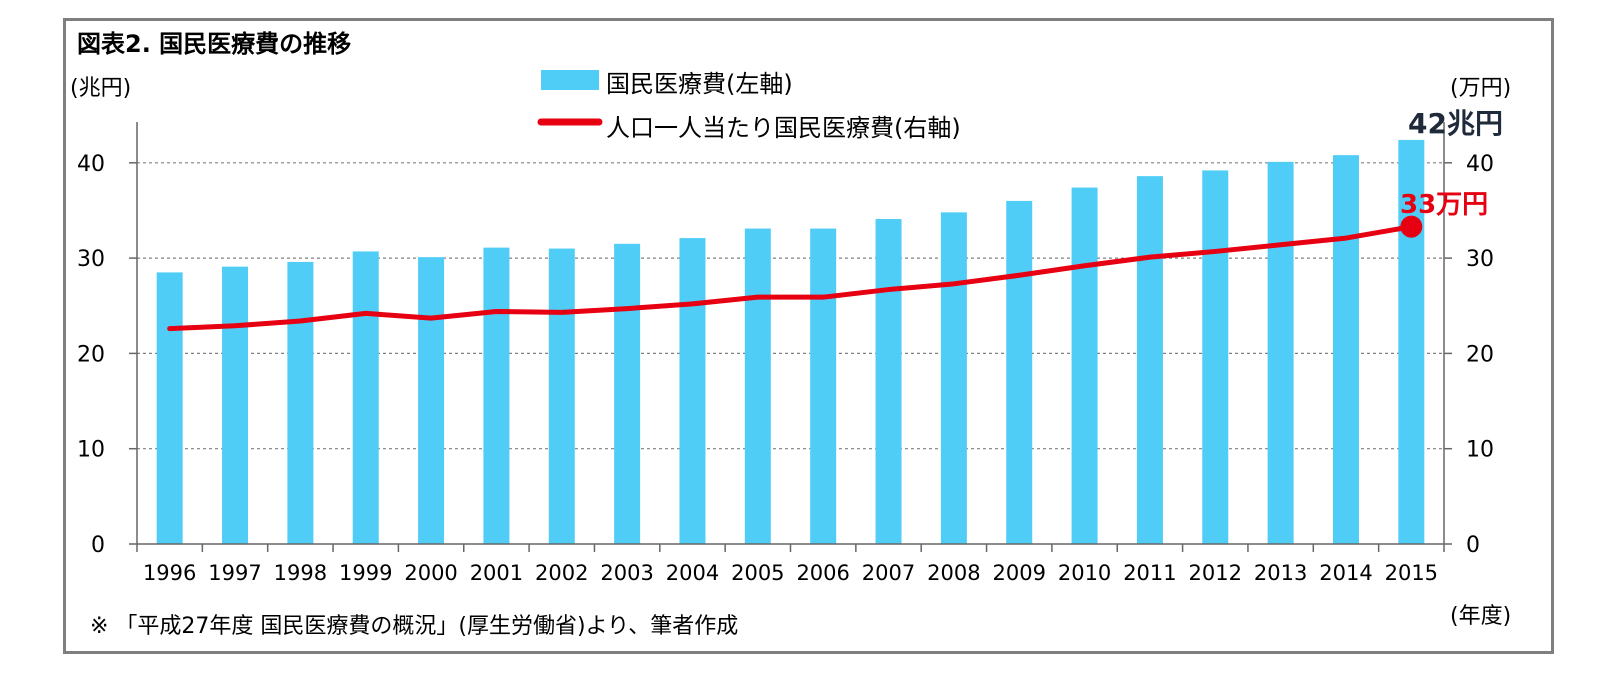 This screenshot has height=679, width=1616. What do you see at coordinates (300, 402) in the screenshot?
I see `bar-1998` at bounding box center [300, 402].